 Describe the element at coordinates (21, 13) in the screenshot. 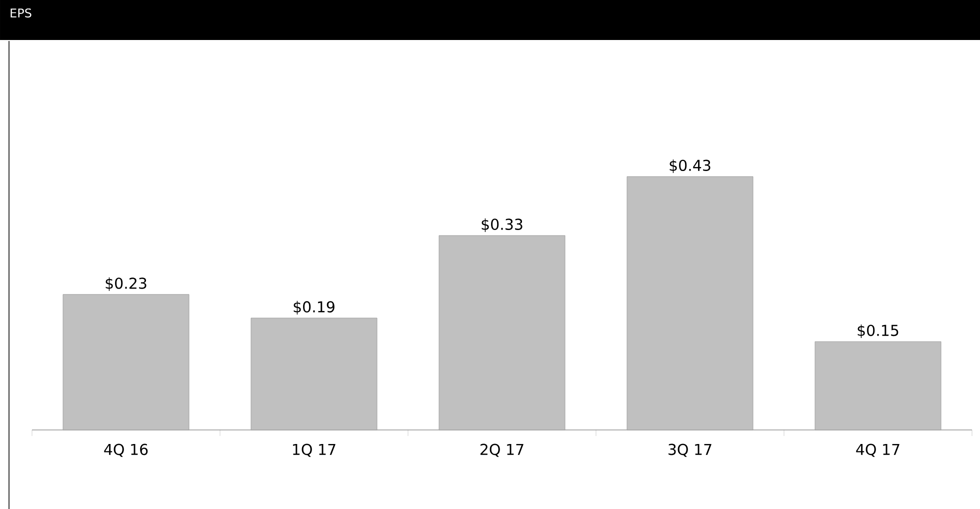

I see `chart-title: EPS` at that location.